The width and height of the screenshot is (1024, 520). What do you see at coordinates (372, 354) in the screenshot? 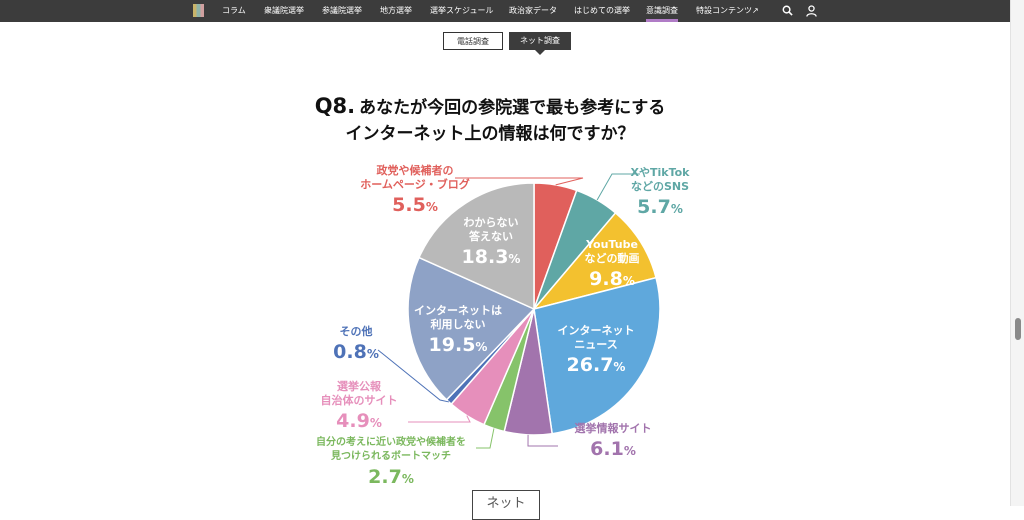
I see `value-other-unit: %` at bounding box center [372, 354].